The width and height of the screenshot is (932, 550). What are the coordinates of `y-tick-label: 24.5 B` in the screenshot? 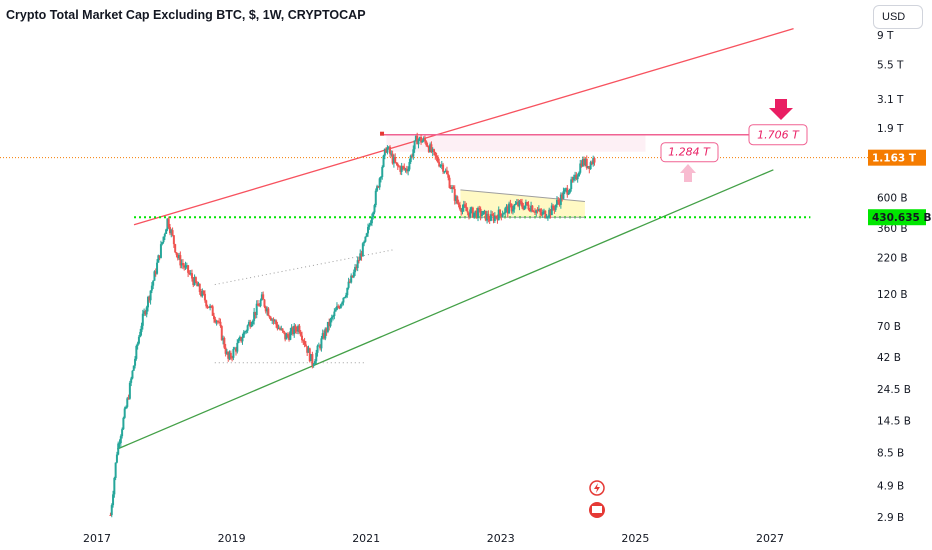 It's located at (894, 390).